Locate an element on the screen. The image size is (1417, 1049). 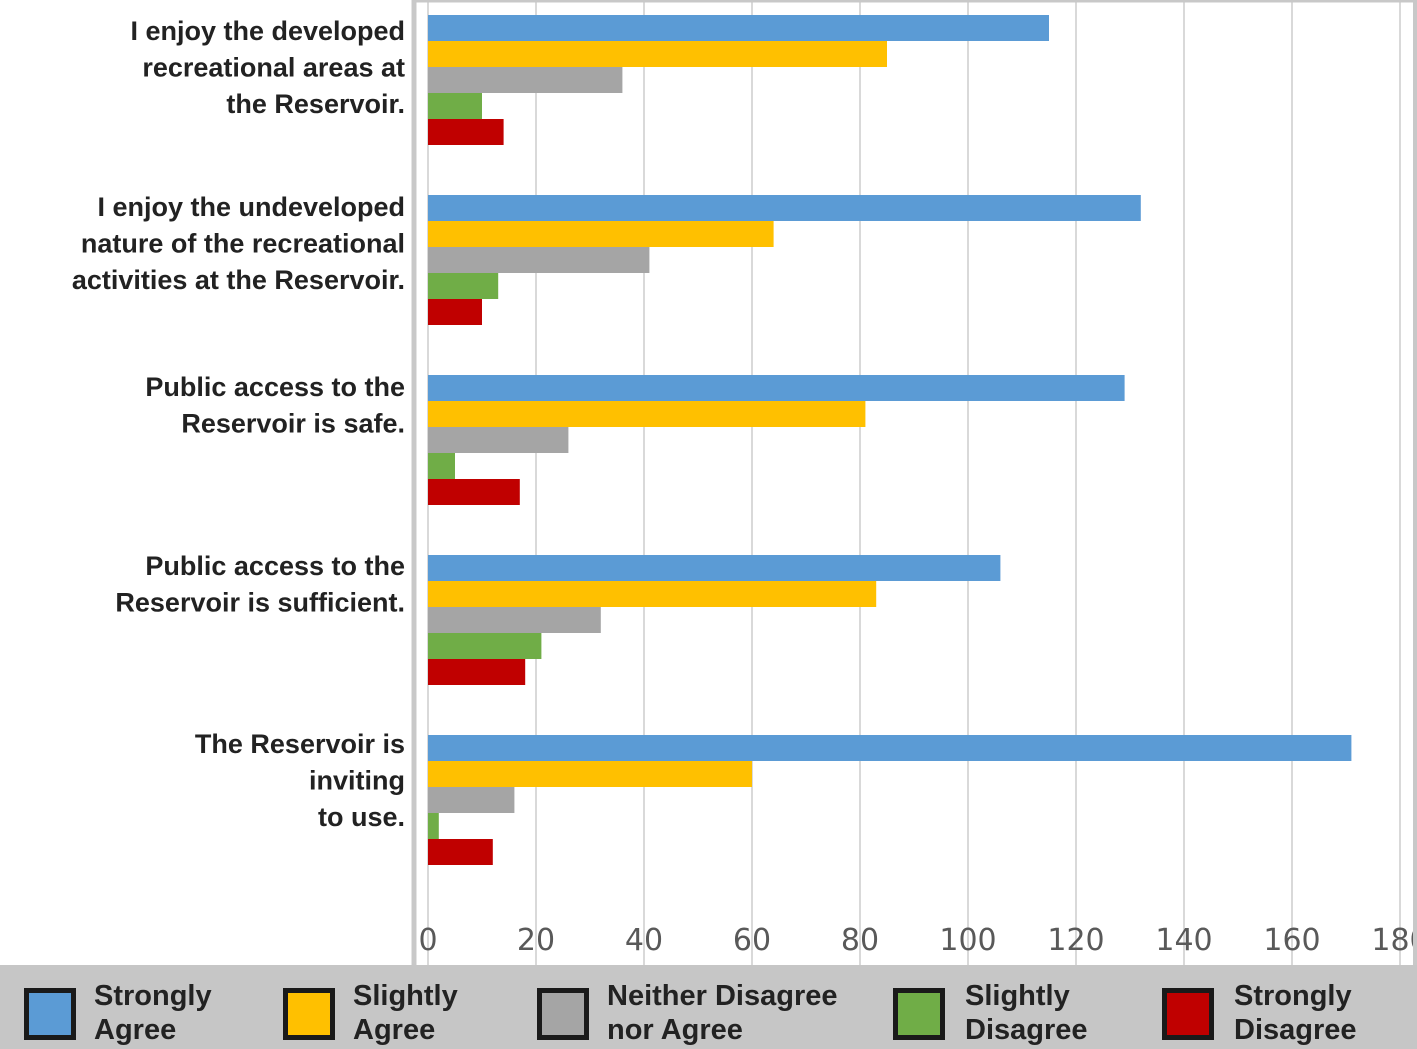
legend-swatch-slightly-disagree is located at coordinates (919, 1014).